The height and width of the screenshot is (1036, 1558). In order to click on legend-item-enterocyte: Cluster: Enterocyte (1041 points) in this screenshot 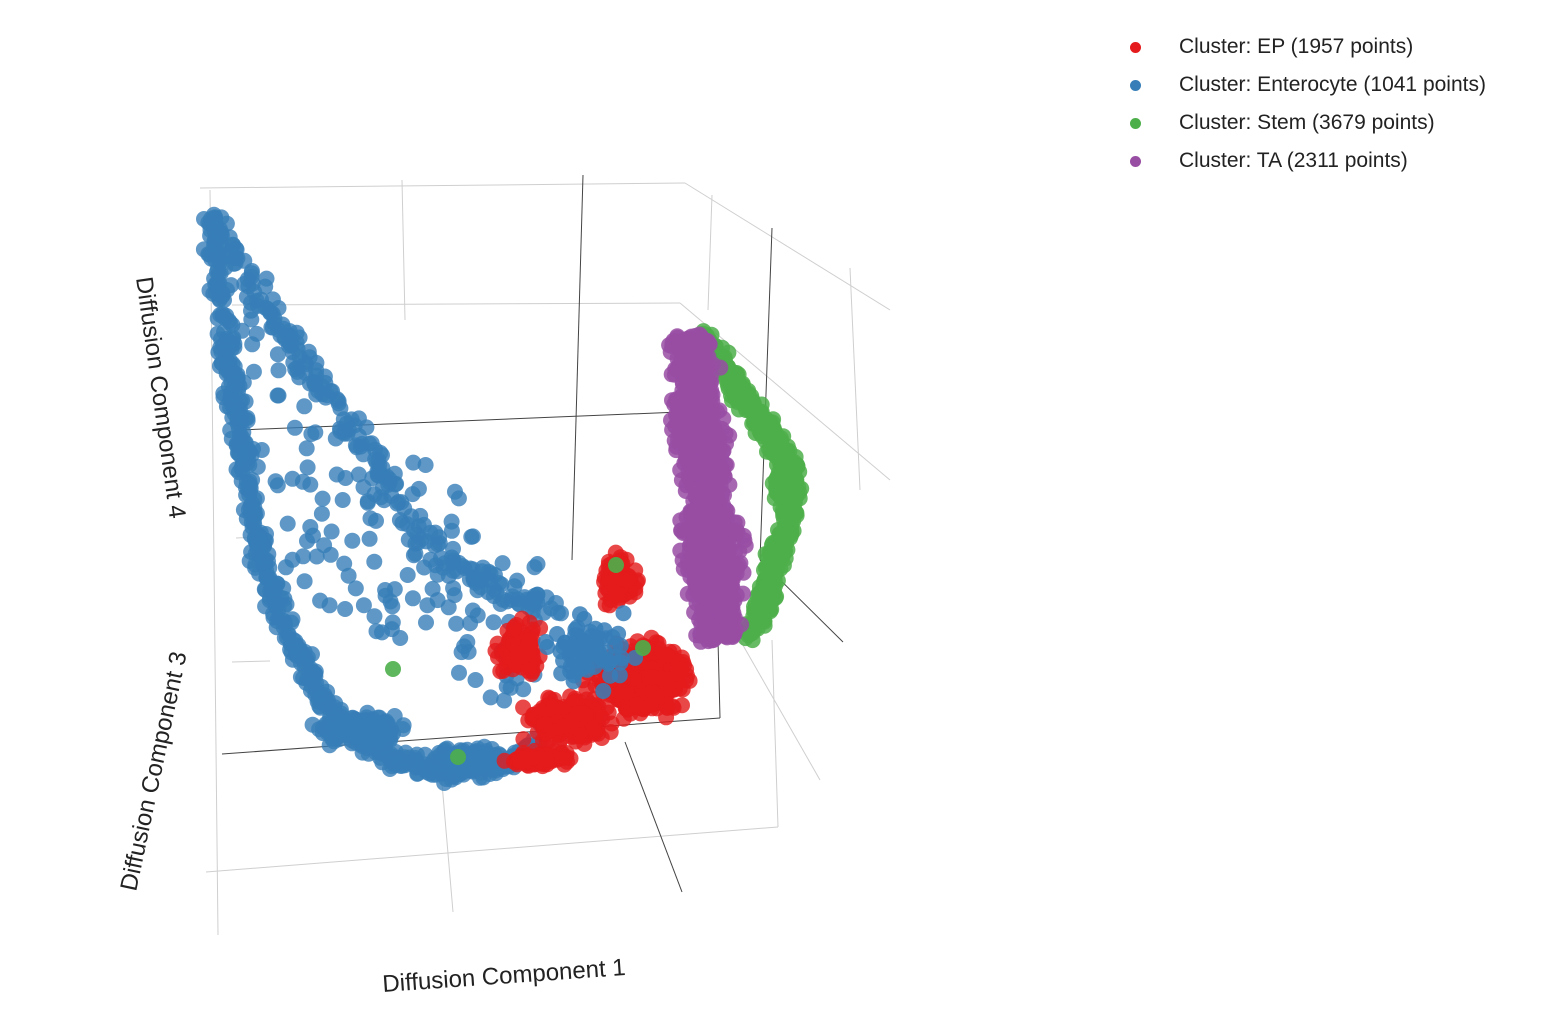, I will do `click(1305, 85)`.